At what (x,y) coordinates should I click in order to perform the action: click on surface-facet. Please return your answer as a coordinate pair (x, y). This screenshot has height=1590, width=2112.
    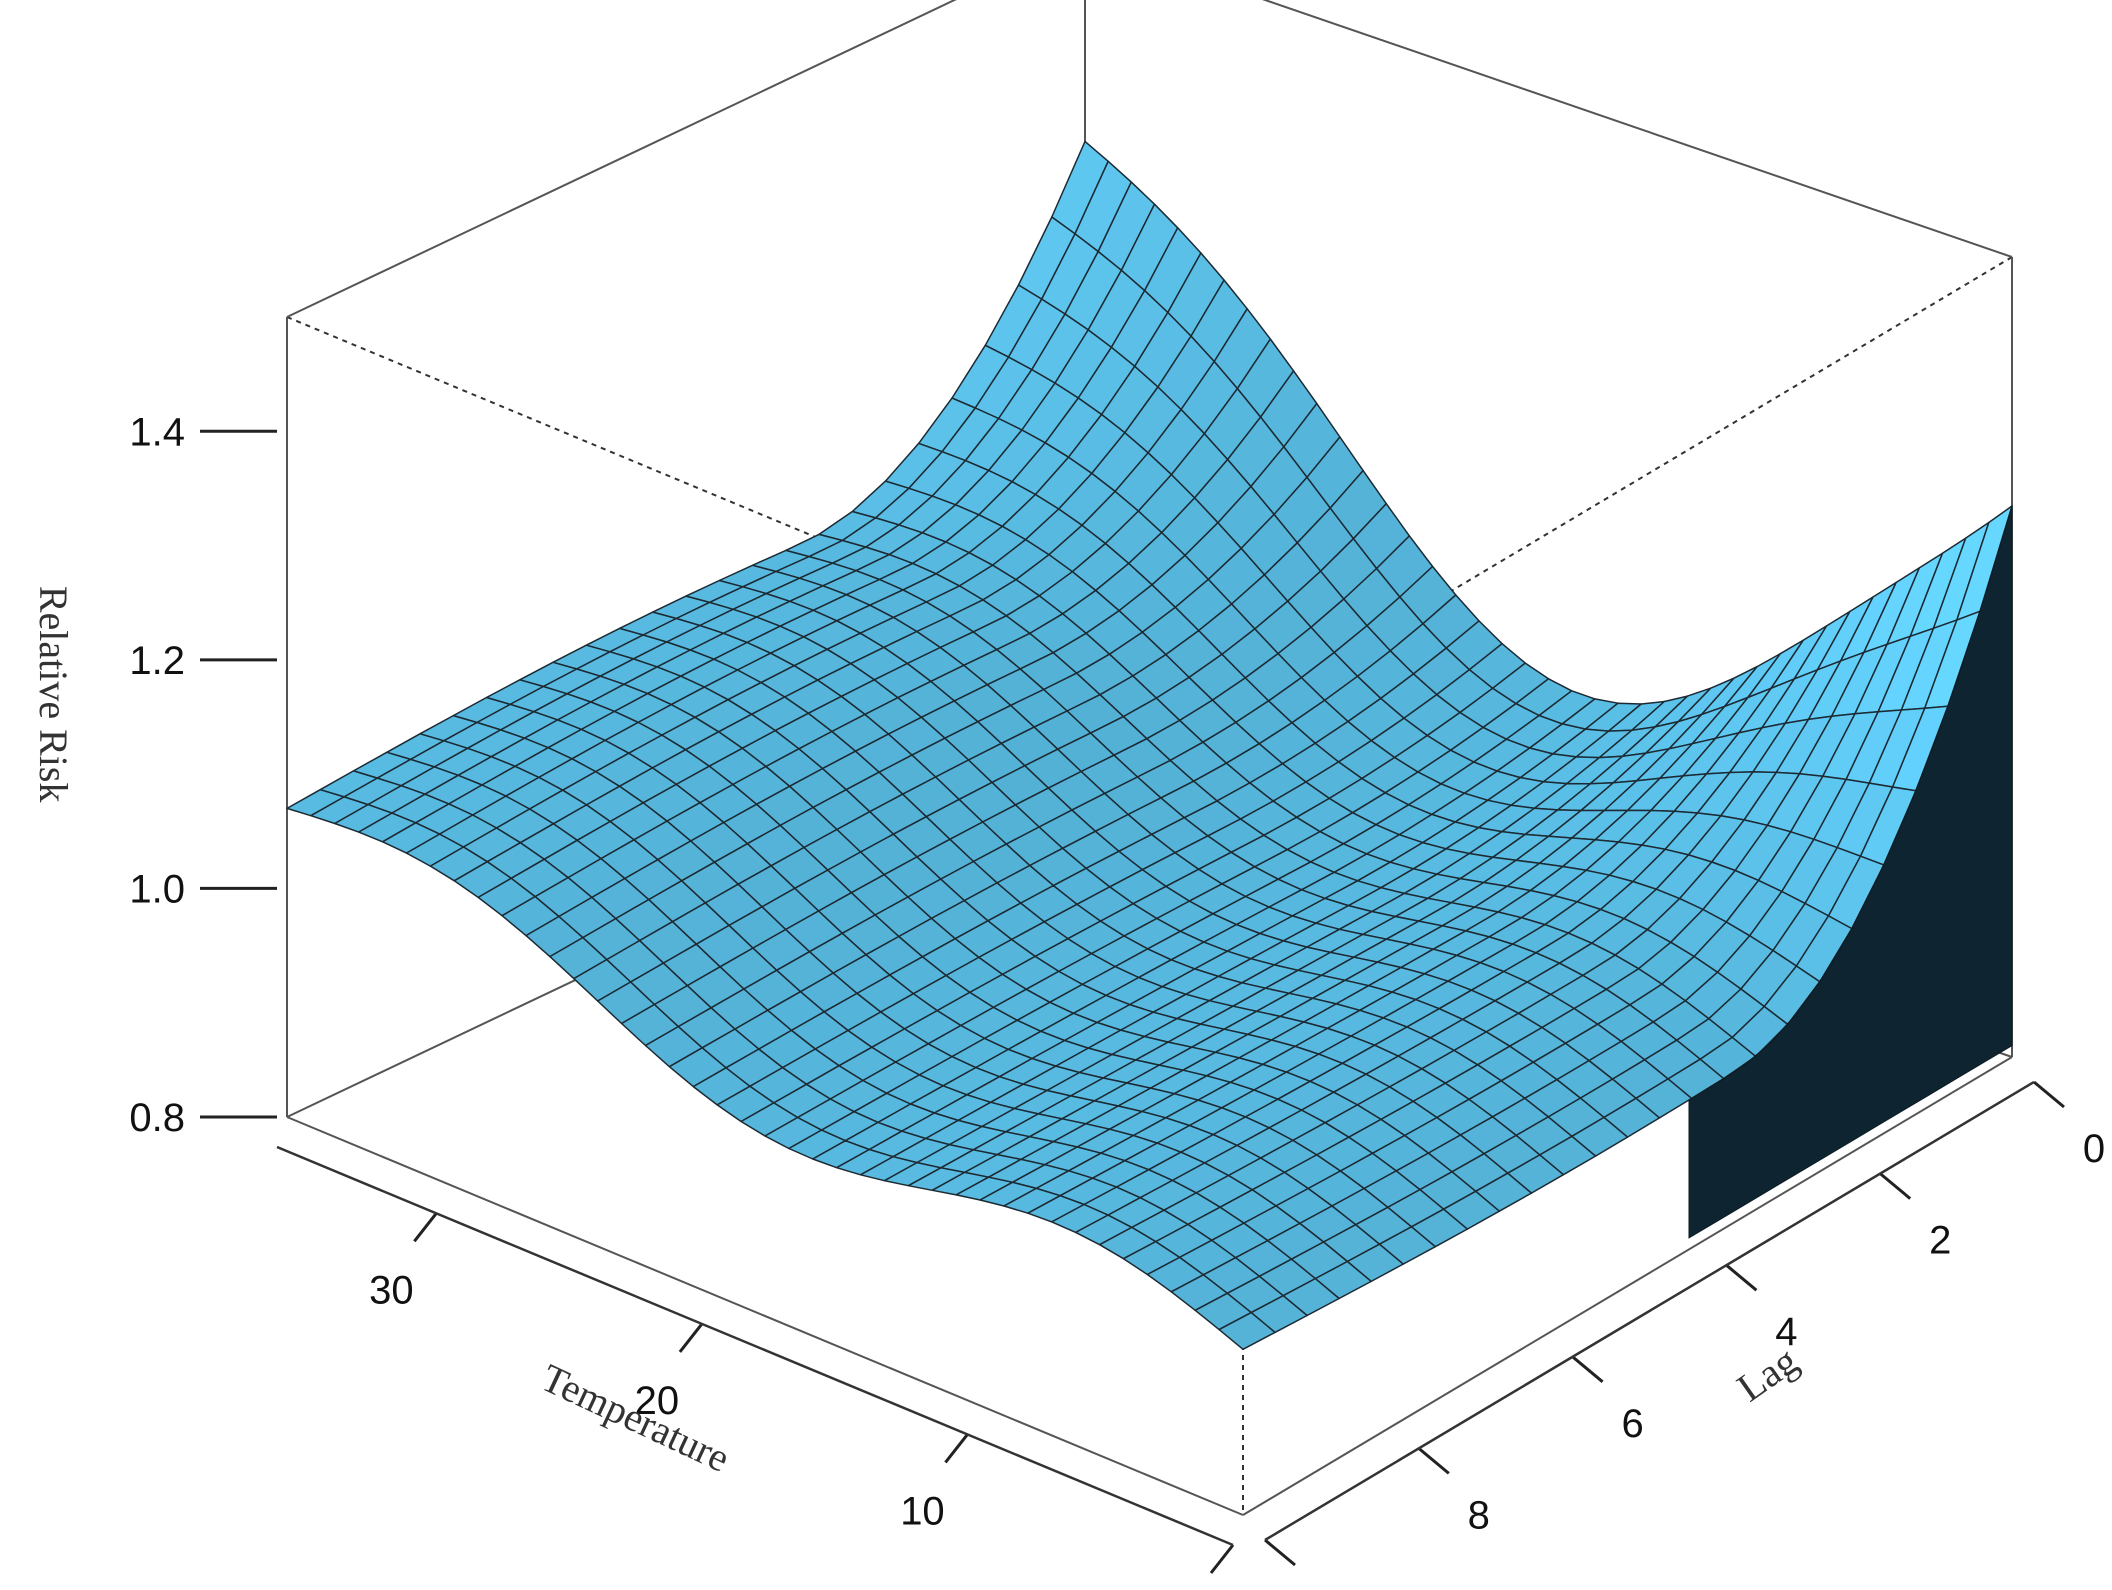
    Looking at the image, I should click on (1247, 1331).